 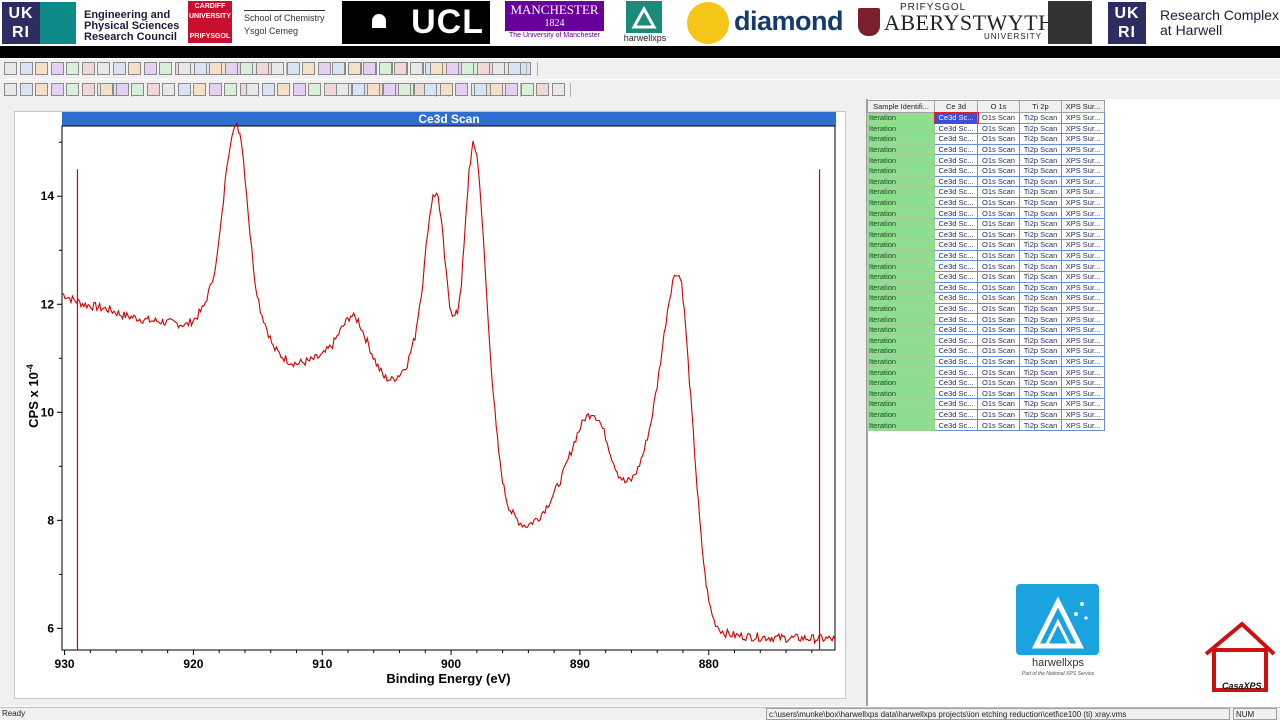 What do you see at coordinates (956, 106) in the screenshot?
I see `column-header-ce3d: Ce 3d` at bounding box center [956, 106].